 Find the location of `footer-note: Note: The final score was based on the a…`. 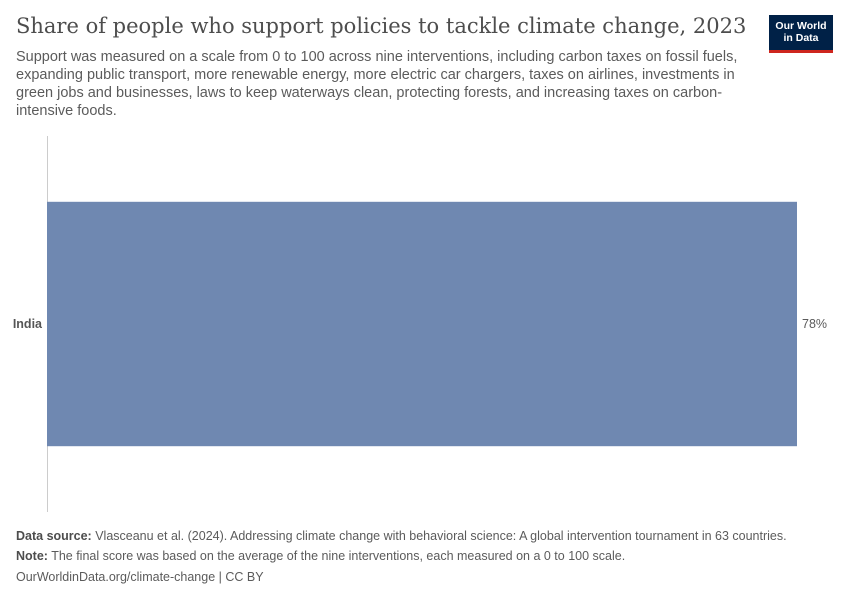

footer-note: Note: The final score was based on the a… is located at coordinates (426, 556).